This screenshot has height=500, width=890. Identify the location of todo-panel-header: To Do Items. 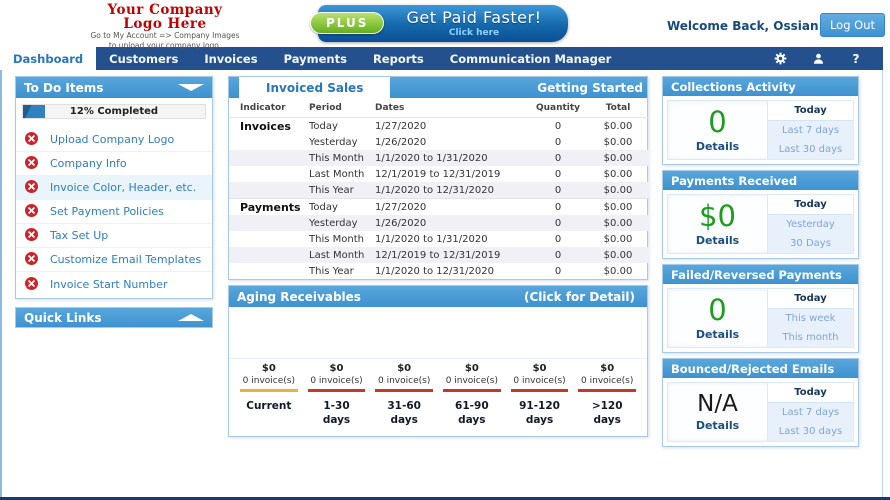
(114, 87).